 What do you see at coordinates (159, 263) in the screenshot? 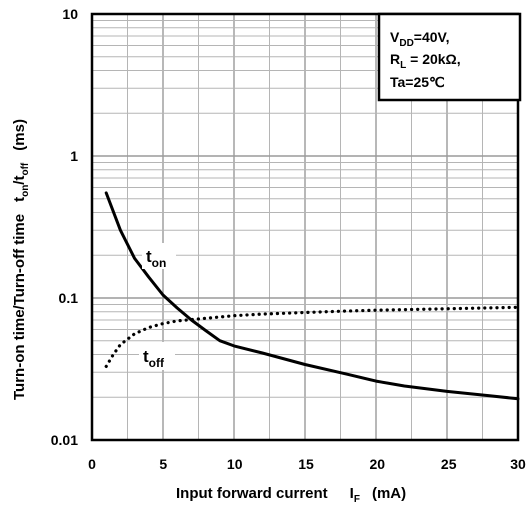
I see `ton-sub: on` at bounding box center [159, 263].